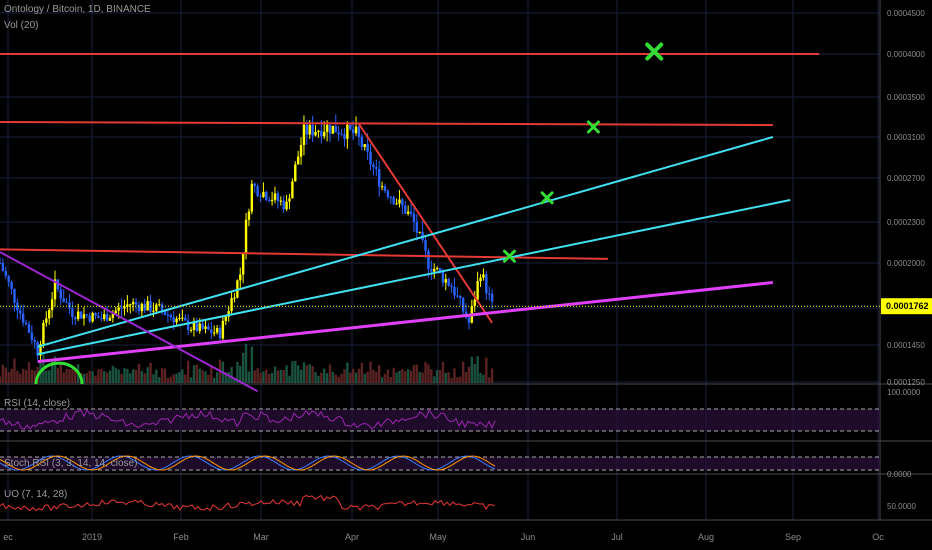  What do you see at coordinates (71, 463) in the screenshot?
I see `stoch-rsi-label: Stoch RSI (3, 3, 14, 14, close)` at bounding box center [71, 463].